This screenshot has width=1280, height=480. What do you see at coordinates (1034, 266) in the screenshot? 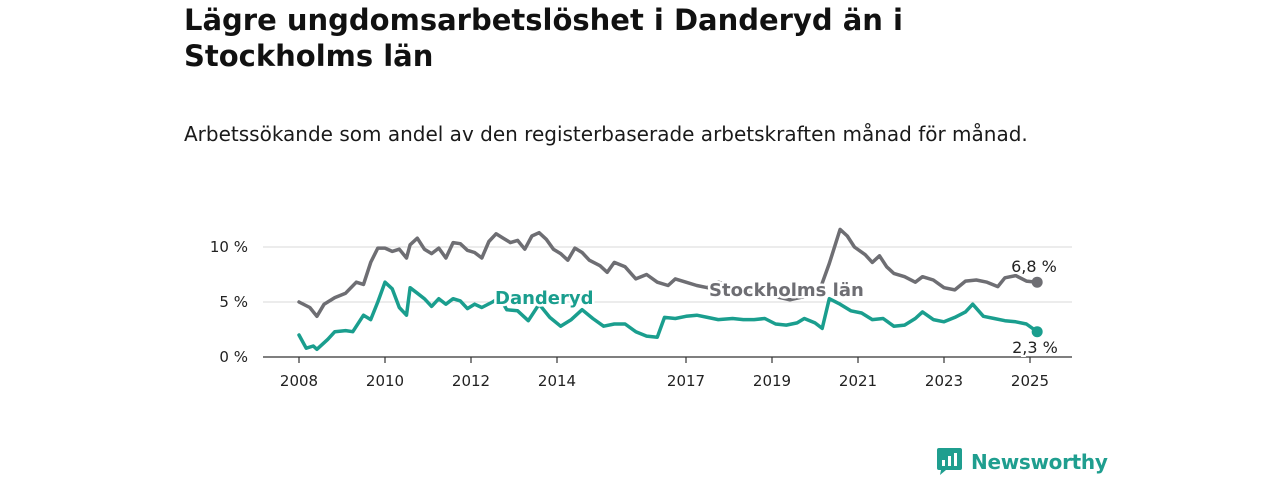
I see `end-value-label-stockholm: 6,8 %` at bounding box center [1034, 266].